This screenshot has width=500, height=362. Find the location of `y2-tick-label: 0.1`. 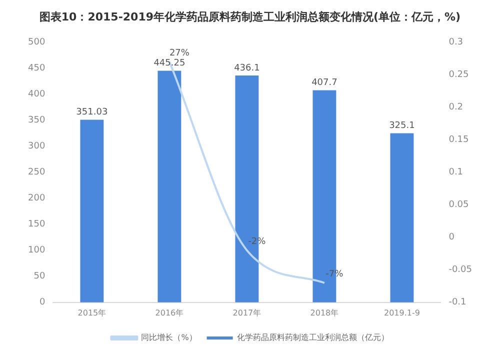

y2-tick-label: 0.1 is located at coordinates (456, 173).